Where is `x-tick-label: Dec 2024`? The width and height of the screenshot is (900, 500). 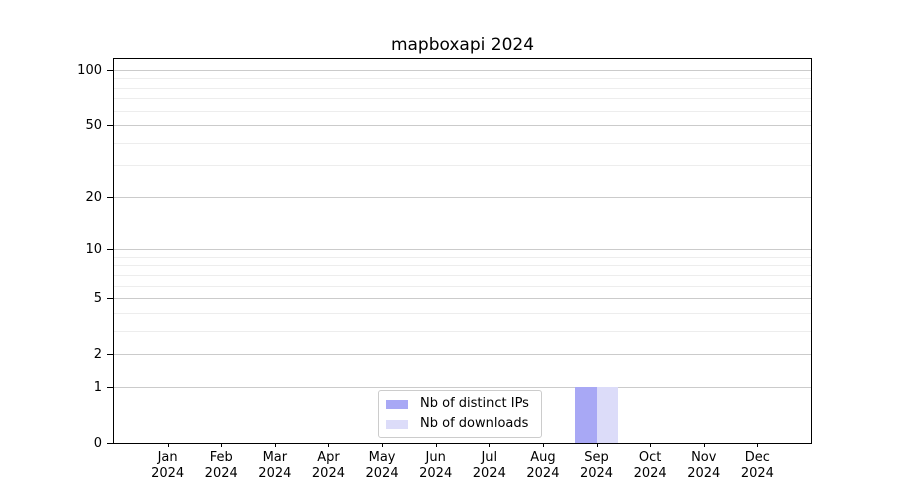
x-tick-label: Dec 2024 is located at coordinates (757, 466).